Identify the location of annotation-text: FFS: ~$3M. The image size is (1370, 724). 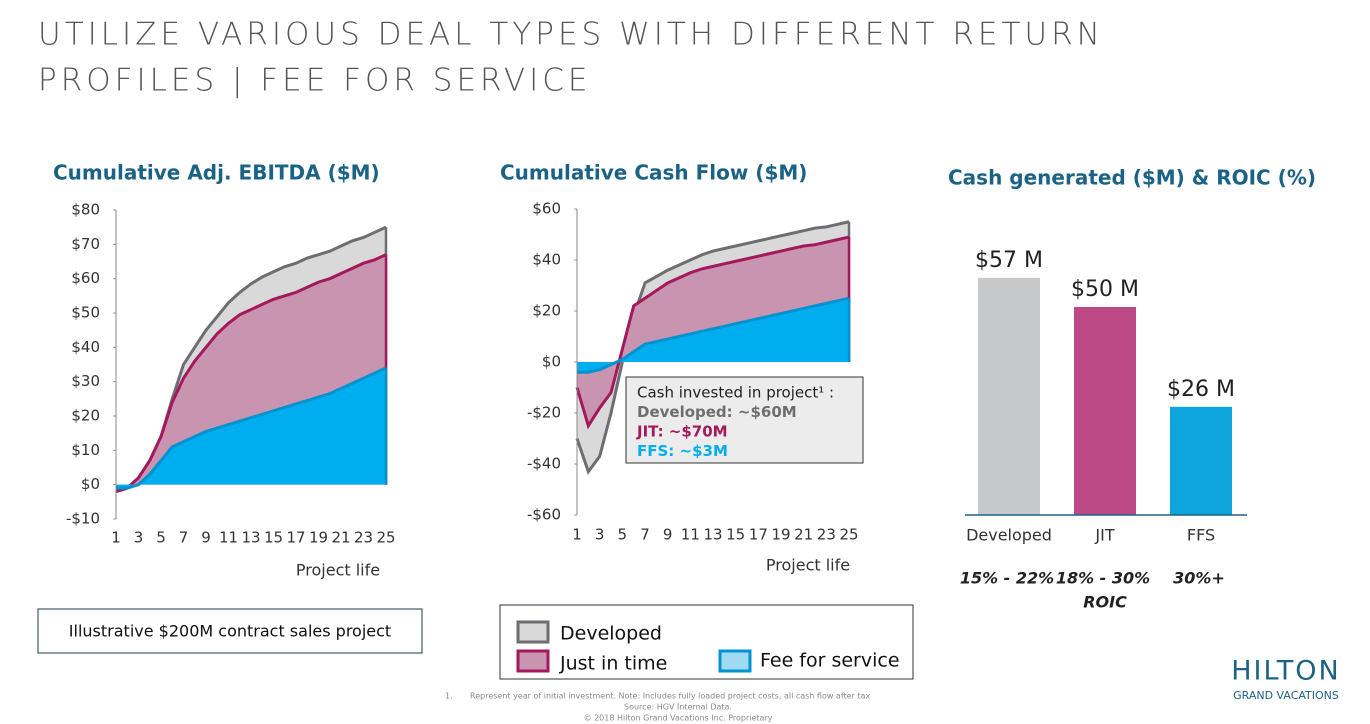
(682, 451).